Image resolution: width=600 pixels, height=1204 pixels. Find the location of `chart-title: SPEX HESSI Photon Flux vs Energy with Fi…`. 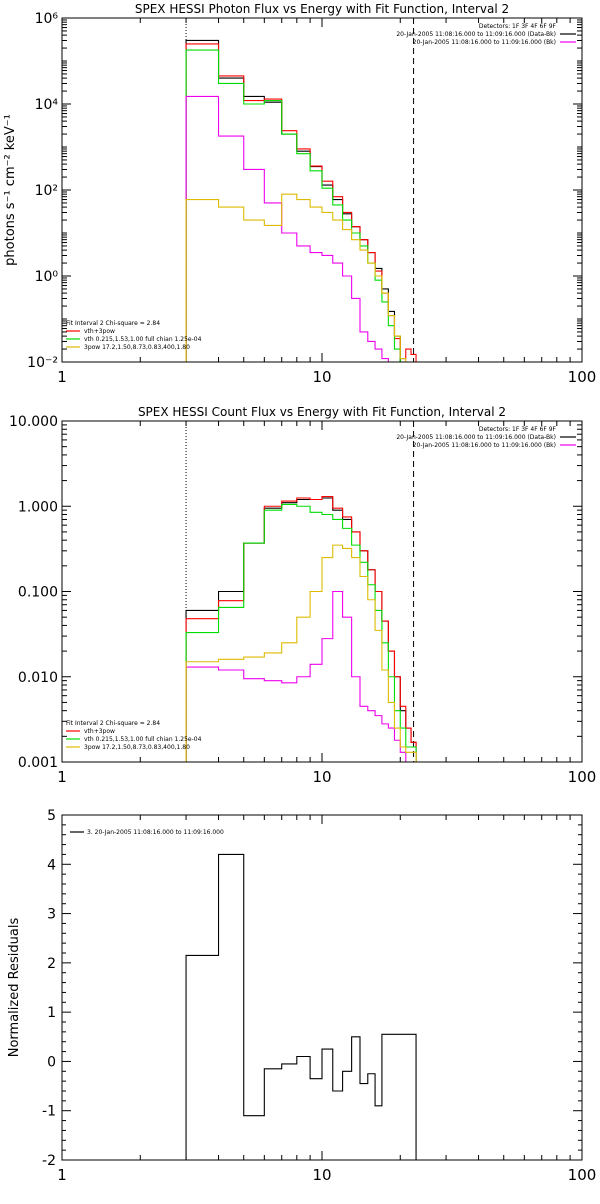

chart-title: SPEX HESSI Photon Flux vs Energy with Fi… is located at coordinates (322, 9).